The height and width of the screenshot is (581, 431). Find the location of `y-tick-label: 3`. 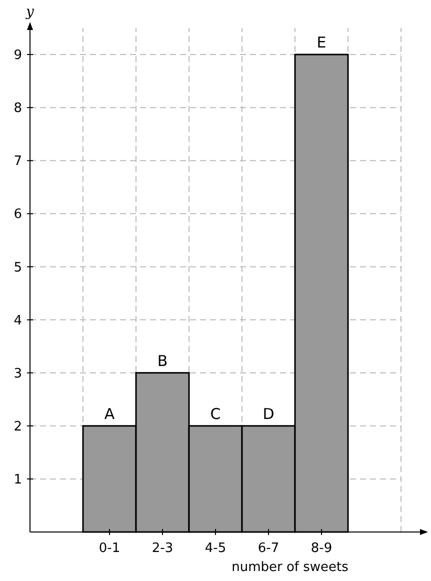

y-tick-label: 3 is located at coordinates (18, 374).